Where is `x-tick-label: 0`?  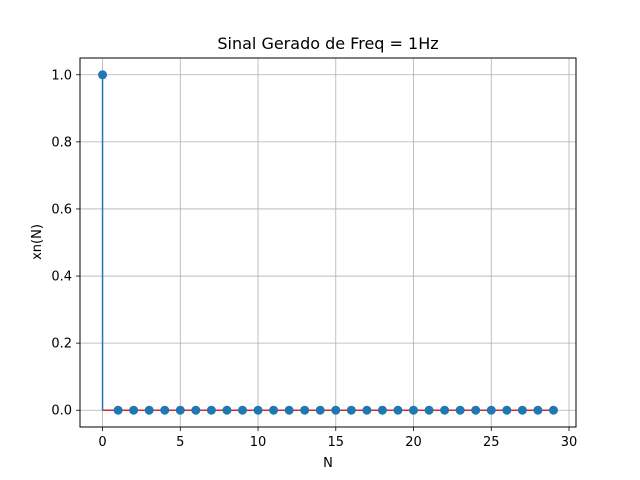
x-tick-label: 0 is located at coordinates (102, 442).